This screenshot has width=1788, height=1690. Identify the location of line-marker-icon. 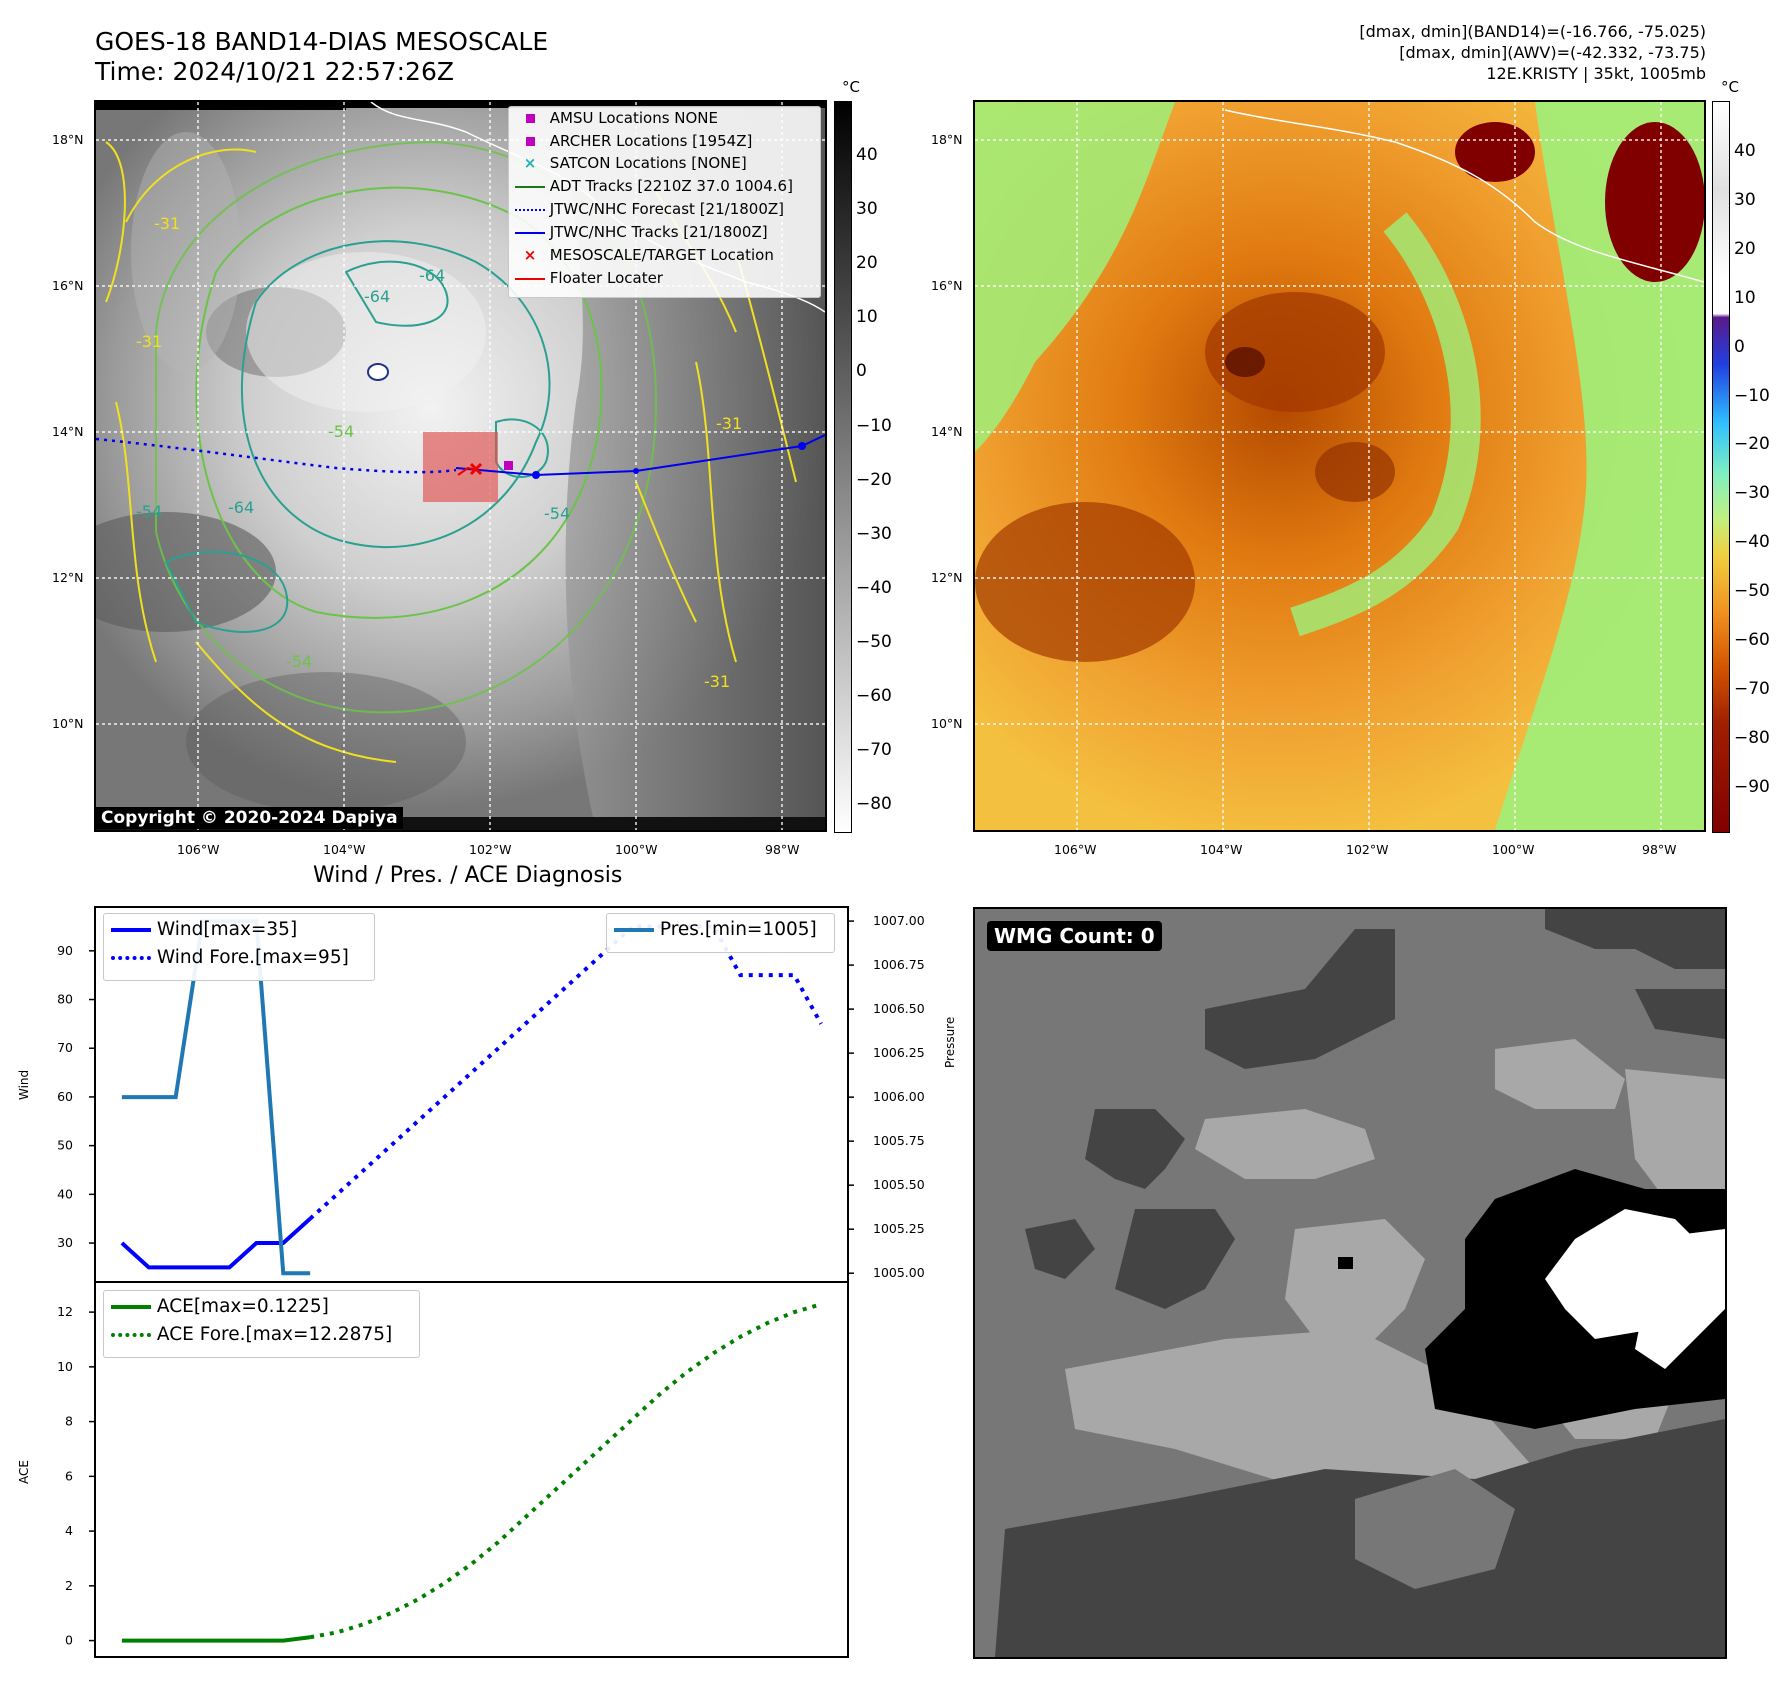
(530, 186).